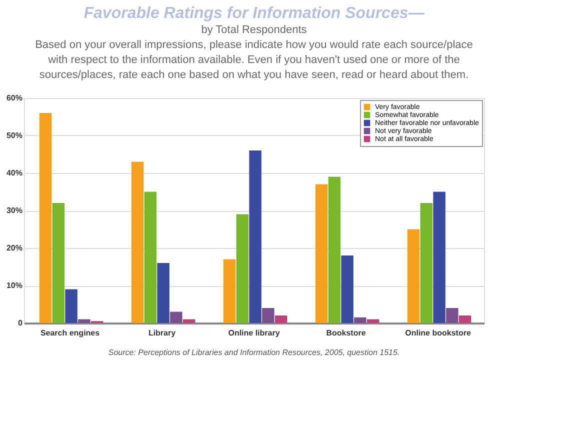 The height and width of the screenshot is (439, 583). Describe the element at coordinates (14, 248) in the screenshot. I see `y-tick-label: 20%` at that location.